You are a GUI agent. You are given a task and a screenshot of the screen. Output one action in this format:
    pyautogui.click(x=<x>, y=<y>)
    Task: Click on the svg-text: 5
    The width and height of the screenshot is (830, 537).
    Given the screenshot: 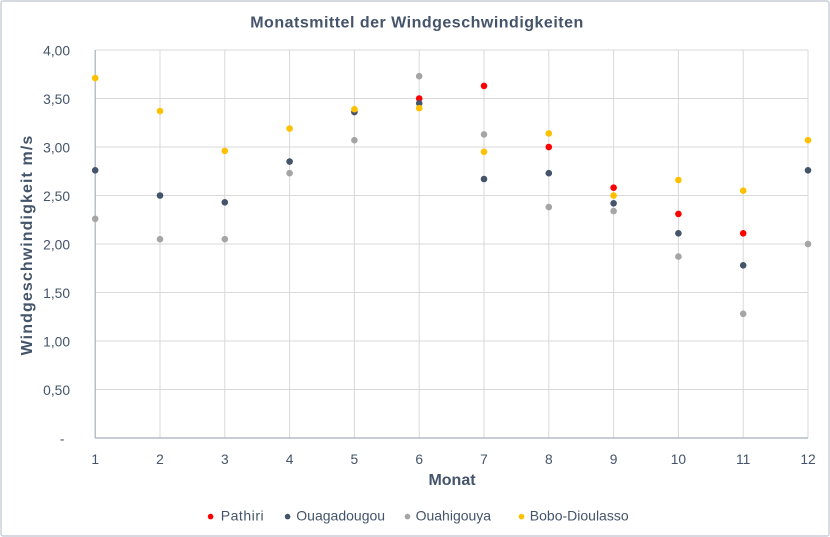 What is the action you would take?
    pyautogui.click(x=355, y=459)
    